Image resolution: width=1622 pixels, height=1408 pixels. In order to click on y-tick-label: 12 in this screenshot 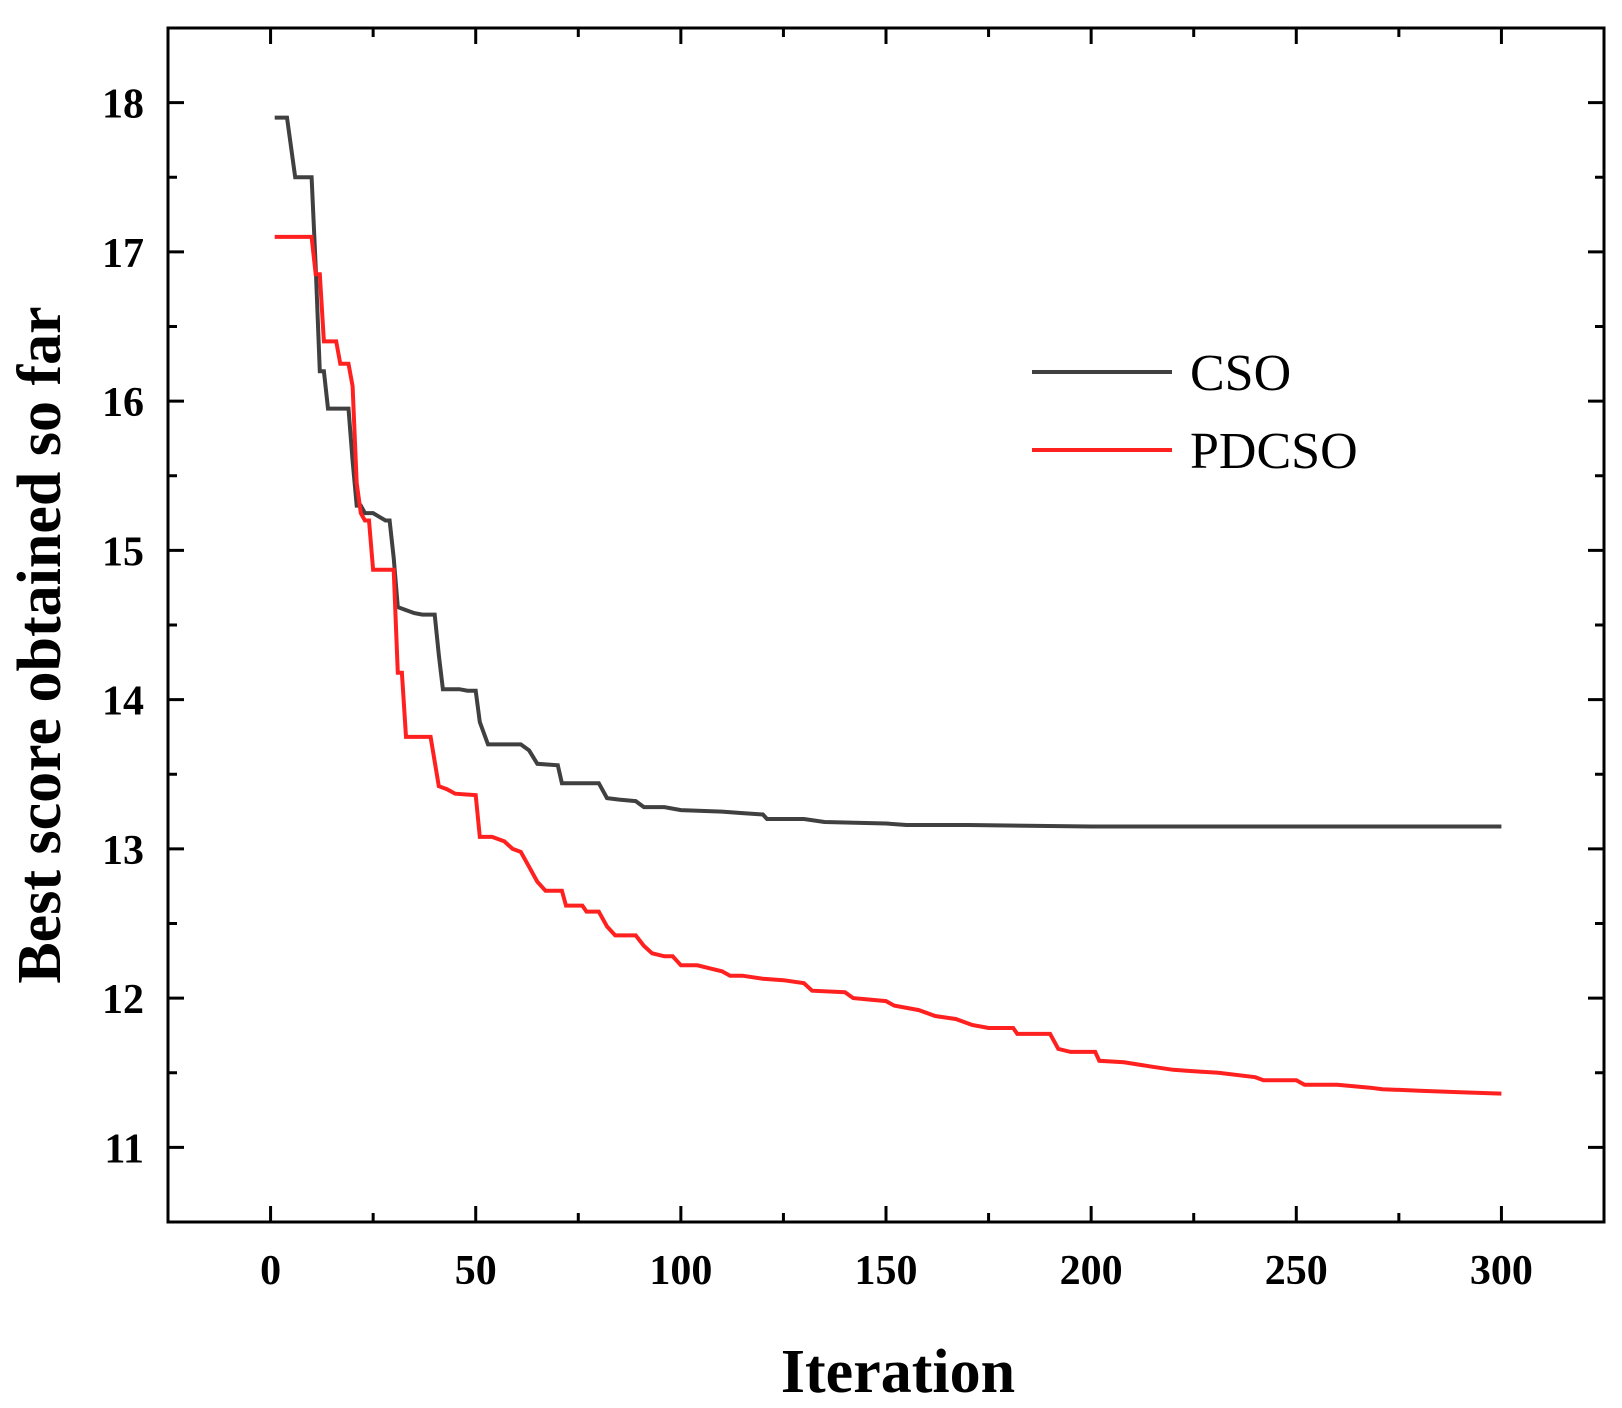, I will do `click(123, 1000)`.